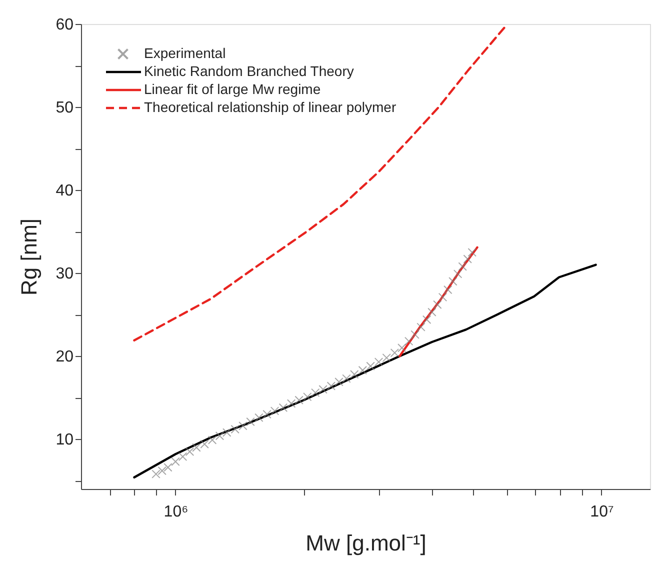 The image size is (653, 572). What do you see at coordinates (29, 257) in the screenshot?
I see `y-axis-title: Rg [nm]` at bounding box center [29, 257].